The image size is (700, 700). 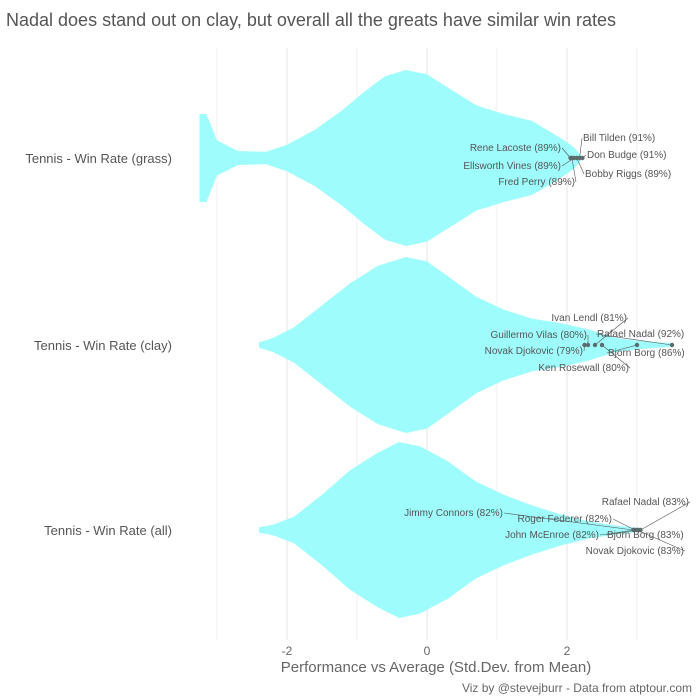 What do you see at coordinates (619, 138) in the screenshot?
I see `point-label: Bill Tilden (91%)` at bounding box center [619, 138].